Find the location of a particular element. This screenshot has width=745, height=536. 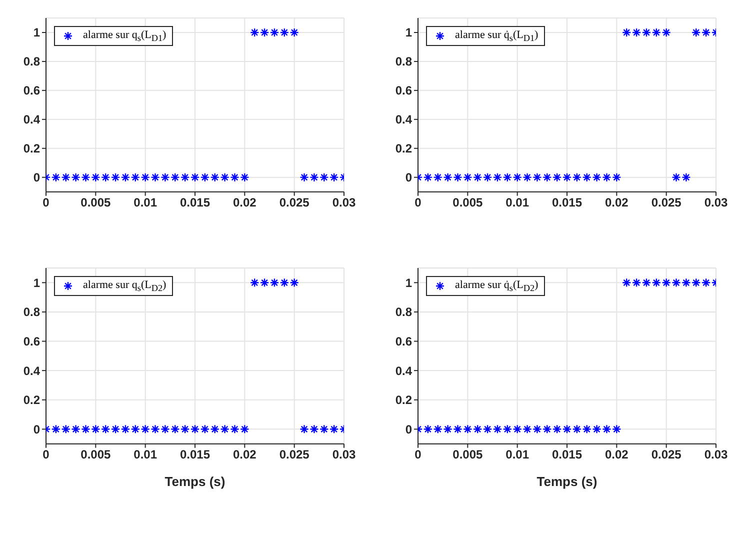

legend-label: alarme sur q$_{s}$(L$_{D1}$) is located at coordinates (124, 36).